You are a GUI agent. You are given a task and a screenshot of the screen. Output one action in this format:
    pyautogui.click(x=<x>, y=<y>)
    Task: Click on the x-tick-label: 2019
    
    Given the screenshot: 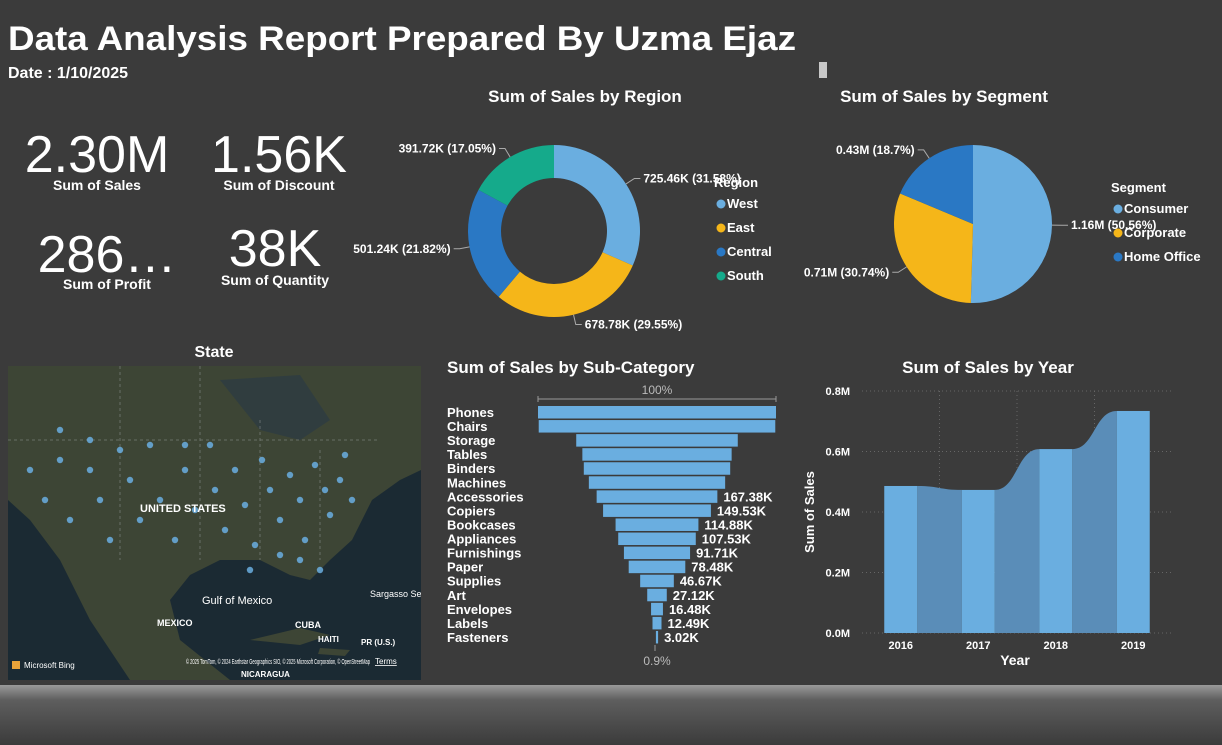 What is the action you would take?
    pyautogui.click(x=1133, y=646)
    